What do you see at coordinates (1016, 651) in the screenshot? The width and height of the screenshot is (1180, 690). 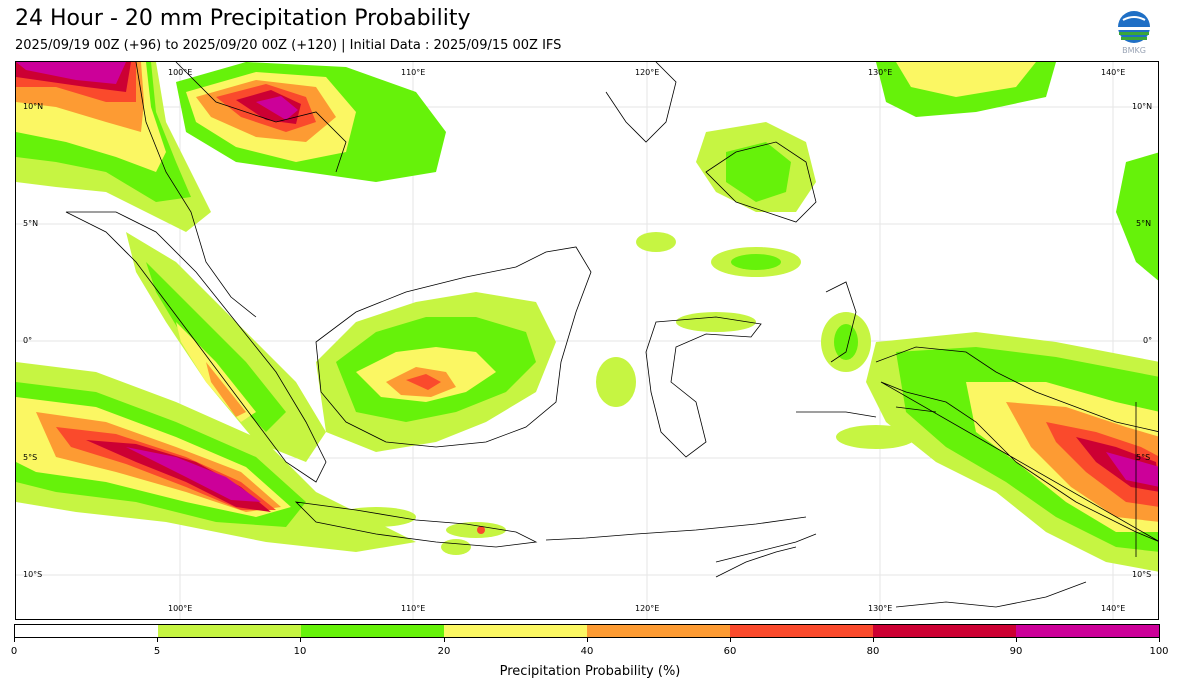 I see `colorbar-tick-90: 90` at bounding box center [1016, 651].